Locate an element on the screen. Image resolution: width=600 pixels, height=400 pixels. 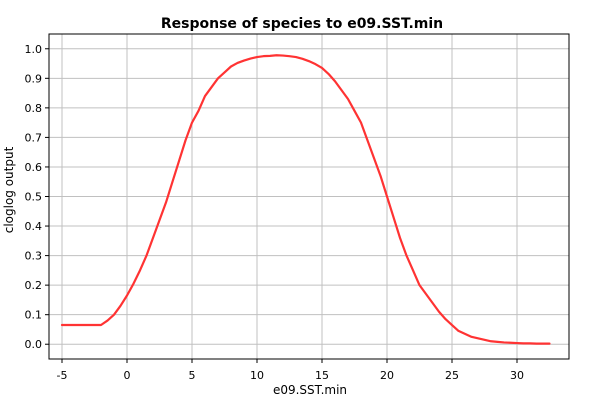
y-tick-label: 0.7 is located at coordinates (34, 137).